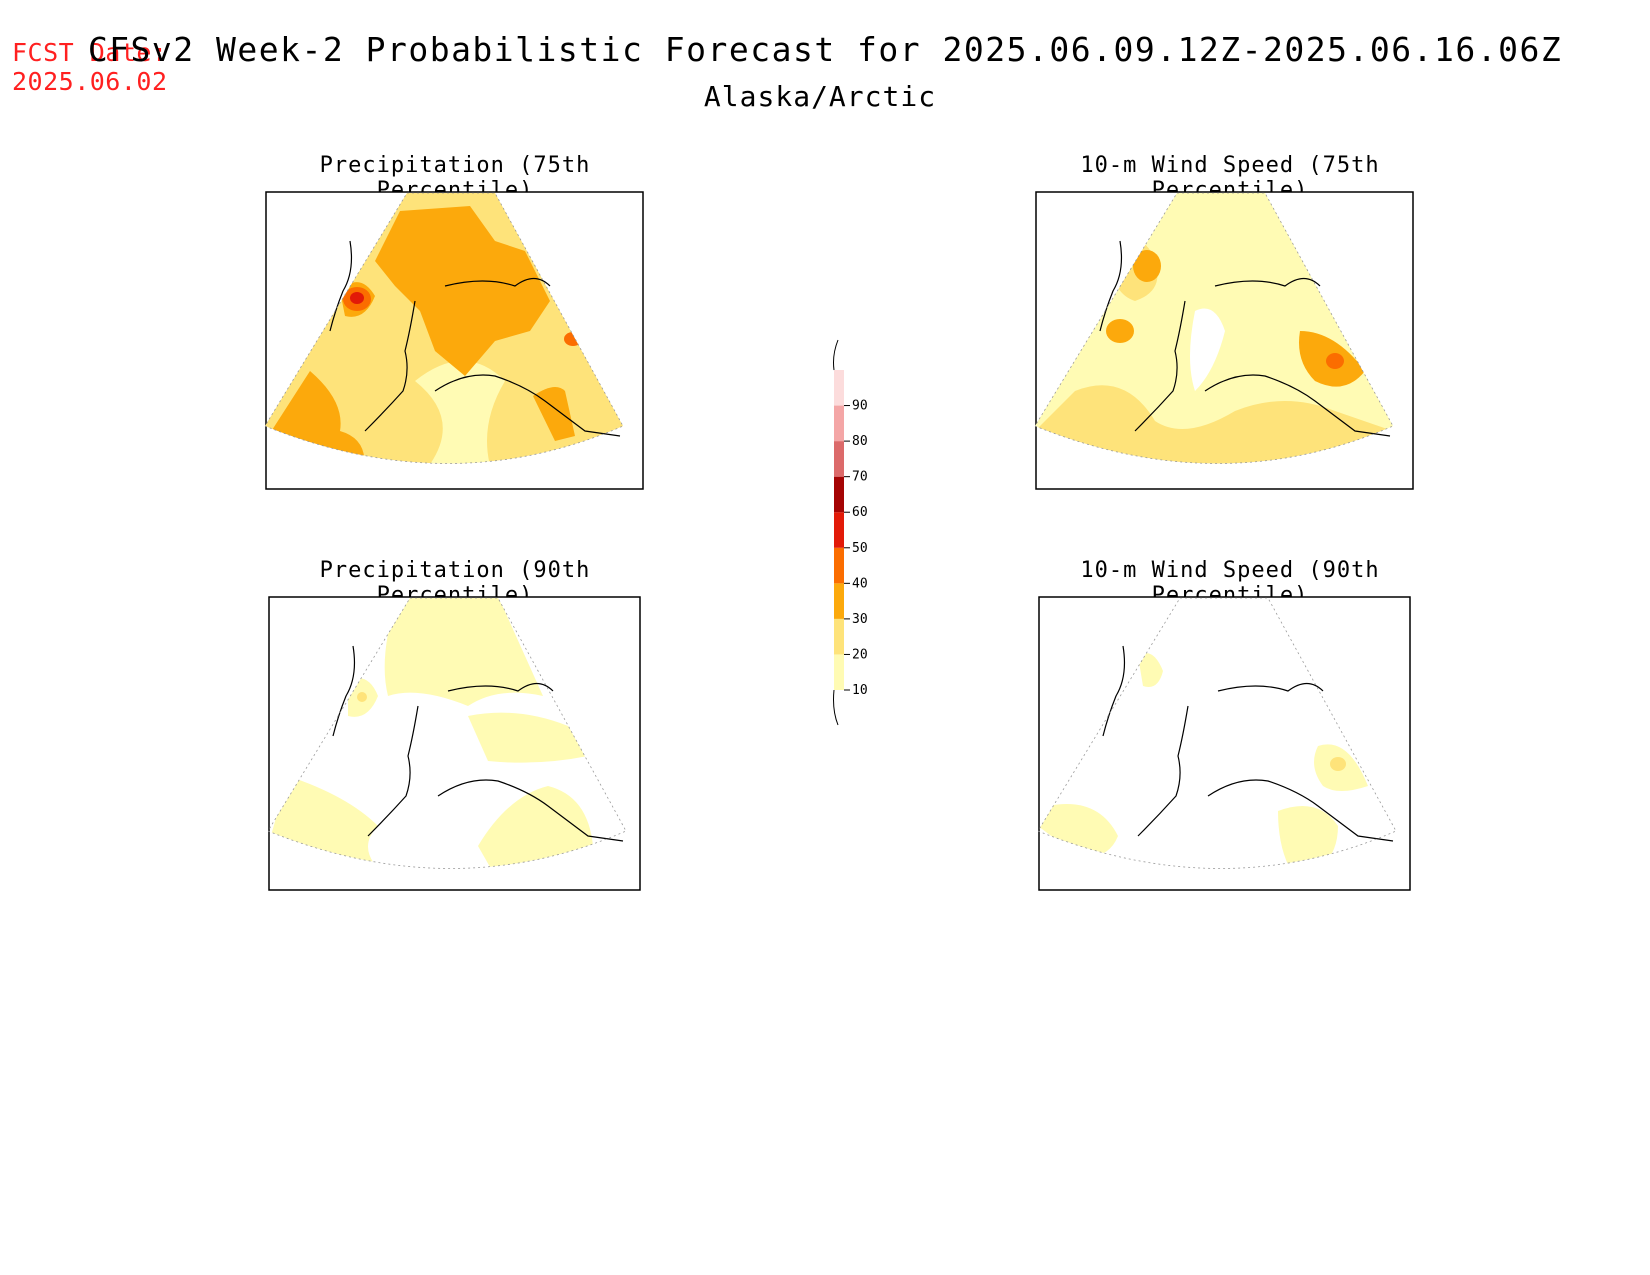 The height and width of the screenshot is (1275, 1650). What do you see at coordinates (1214, 424) in the screenshot?
I see `wind75-patch-20-30-south` at bounding box center [1214, 424].